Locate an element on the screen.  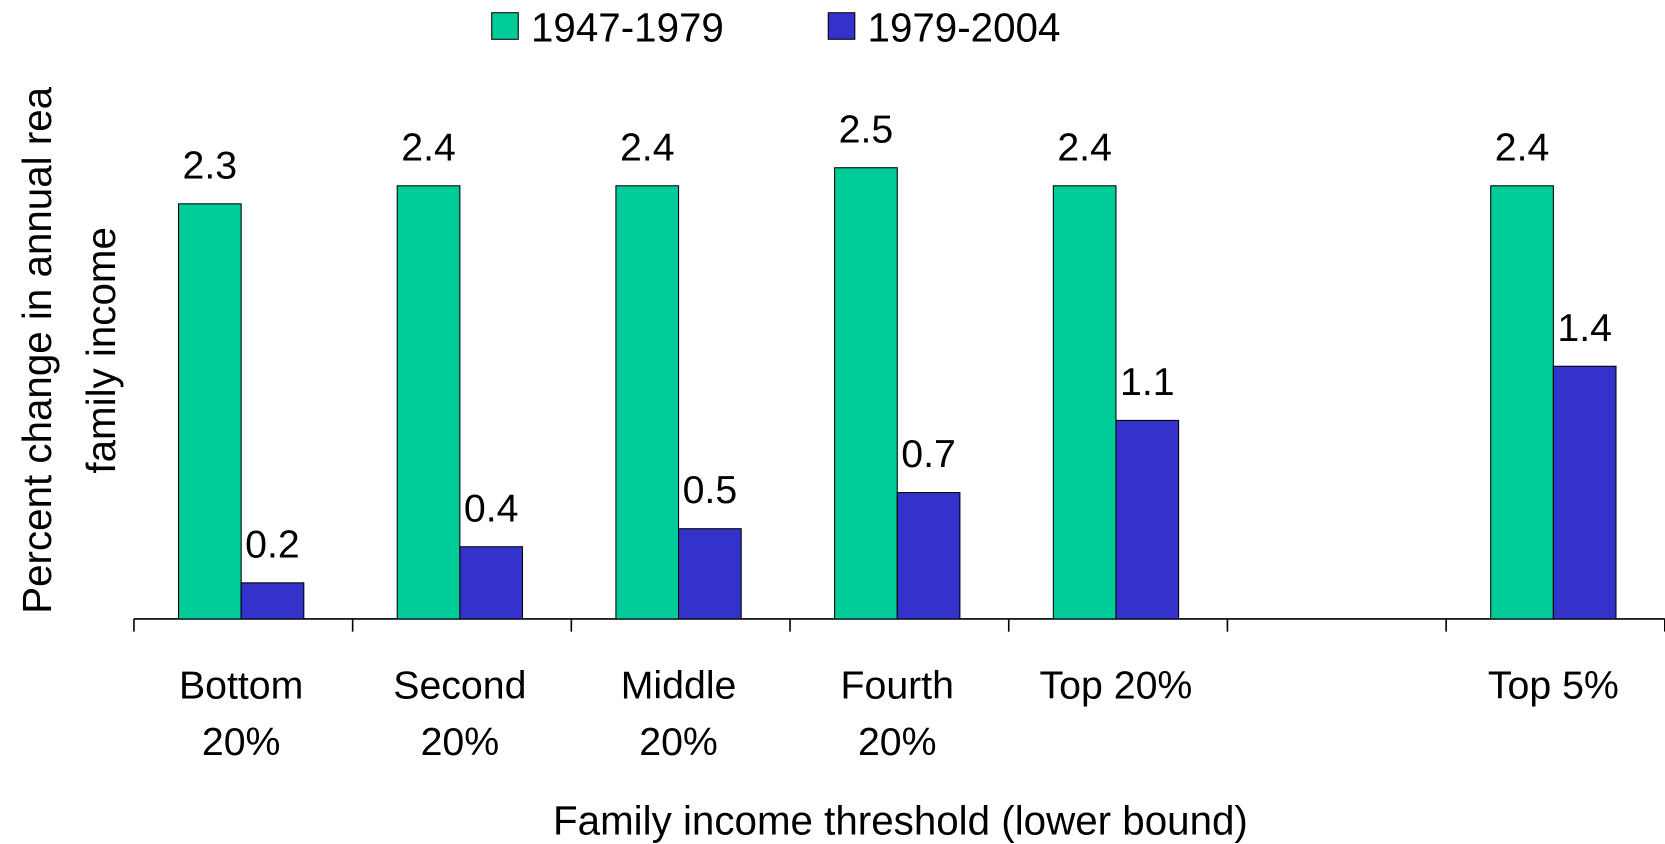
value-label: 2.3 is located at coordinates (210, 165).